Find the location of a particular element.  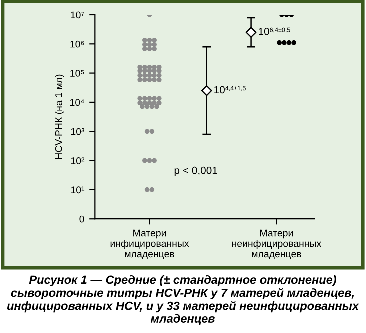

text: Рисунок 1 — Средние (± стандартное отклонение) сывороточные титры HCV-РНК у 7 матерей младенцев, инфицированных HCV, и у 33 матерей неинфицированных младенцев is located at coordinates (183, 300).